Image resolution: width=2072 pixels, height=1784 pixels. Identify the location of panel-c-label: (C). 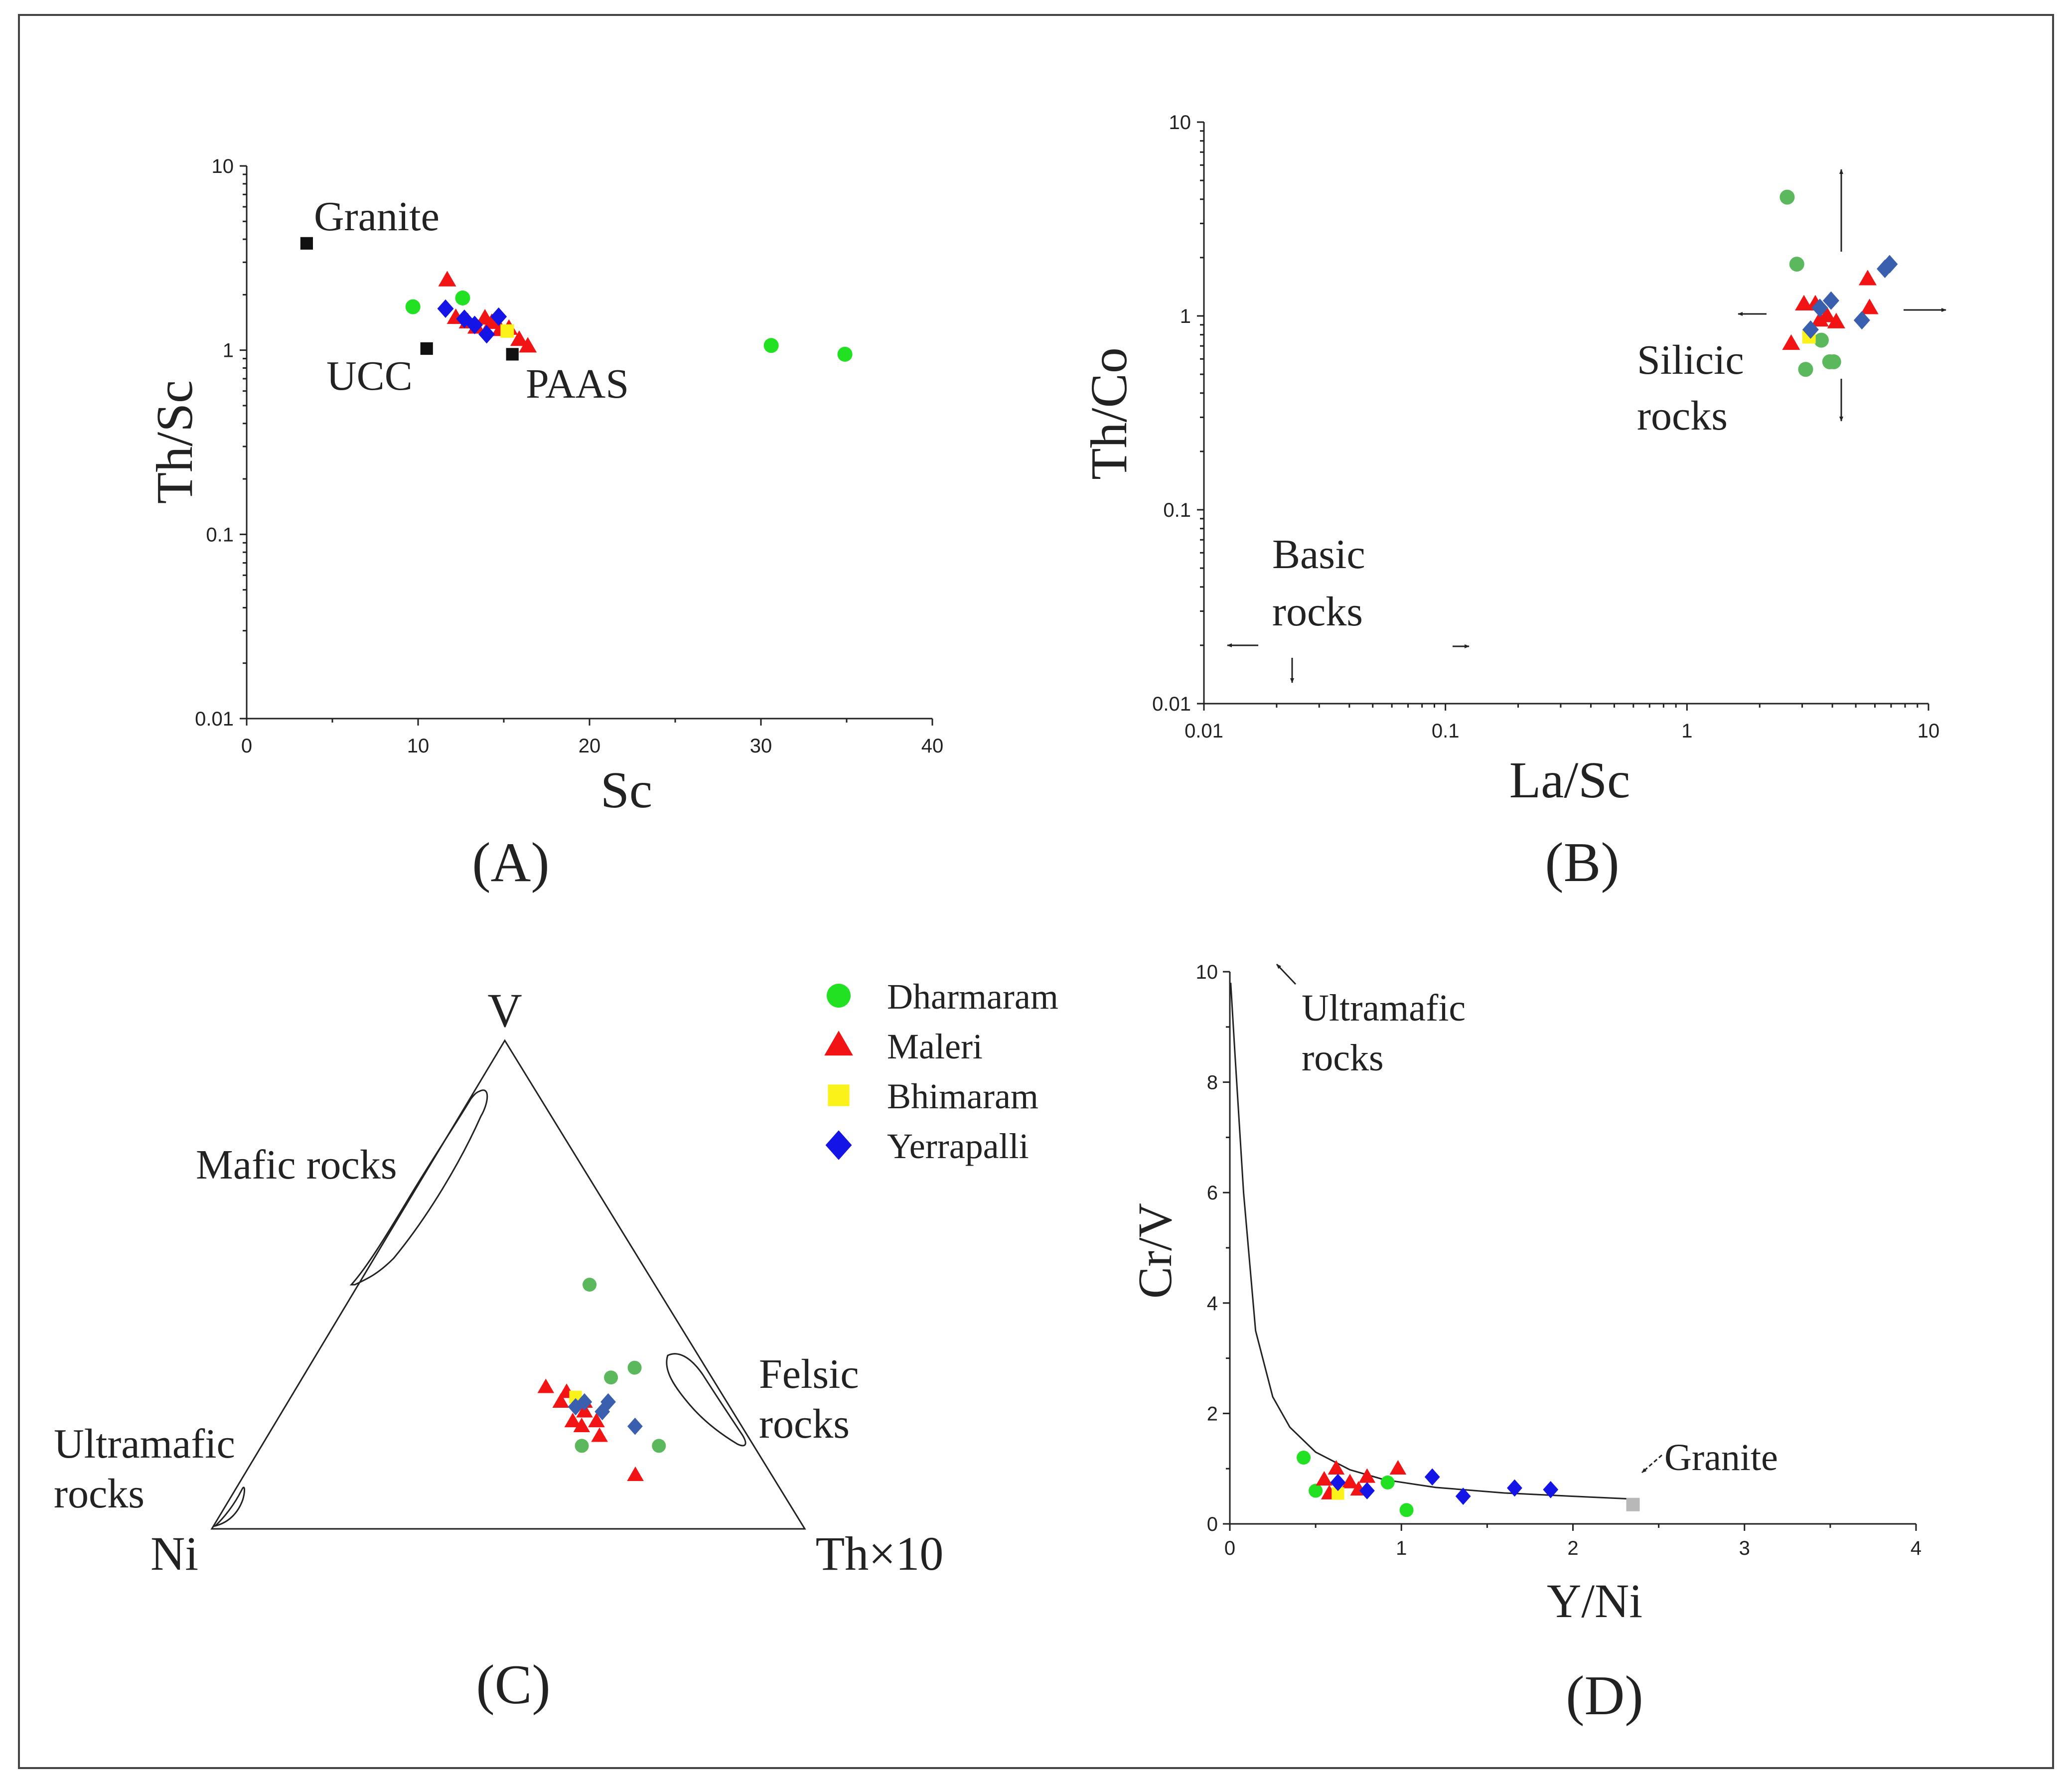
(513, 1685).